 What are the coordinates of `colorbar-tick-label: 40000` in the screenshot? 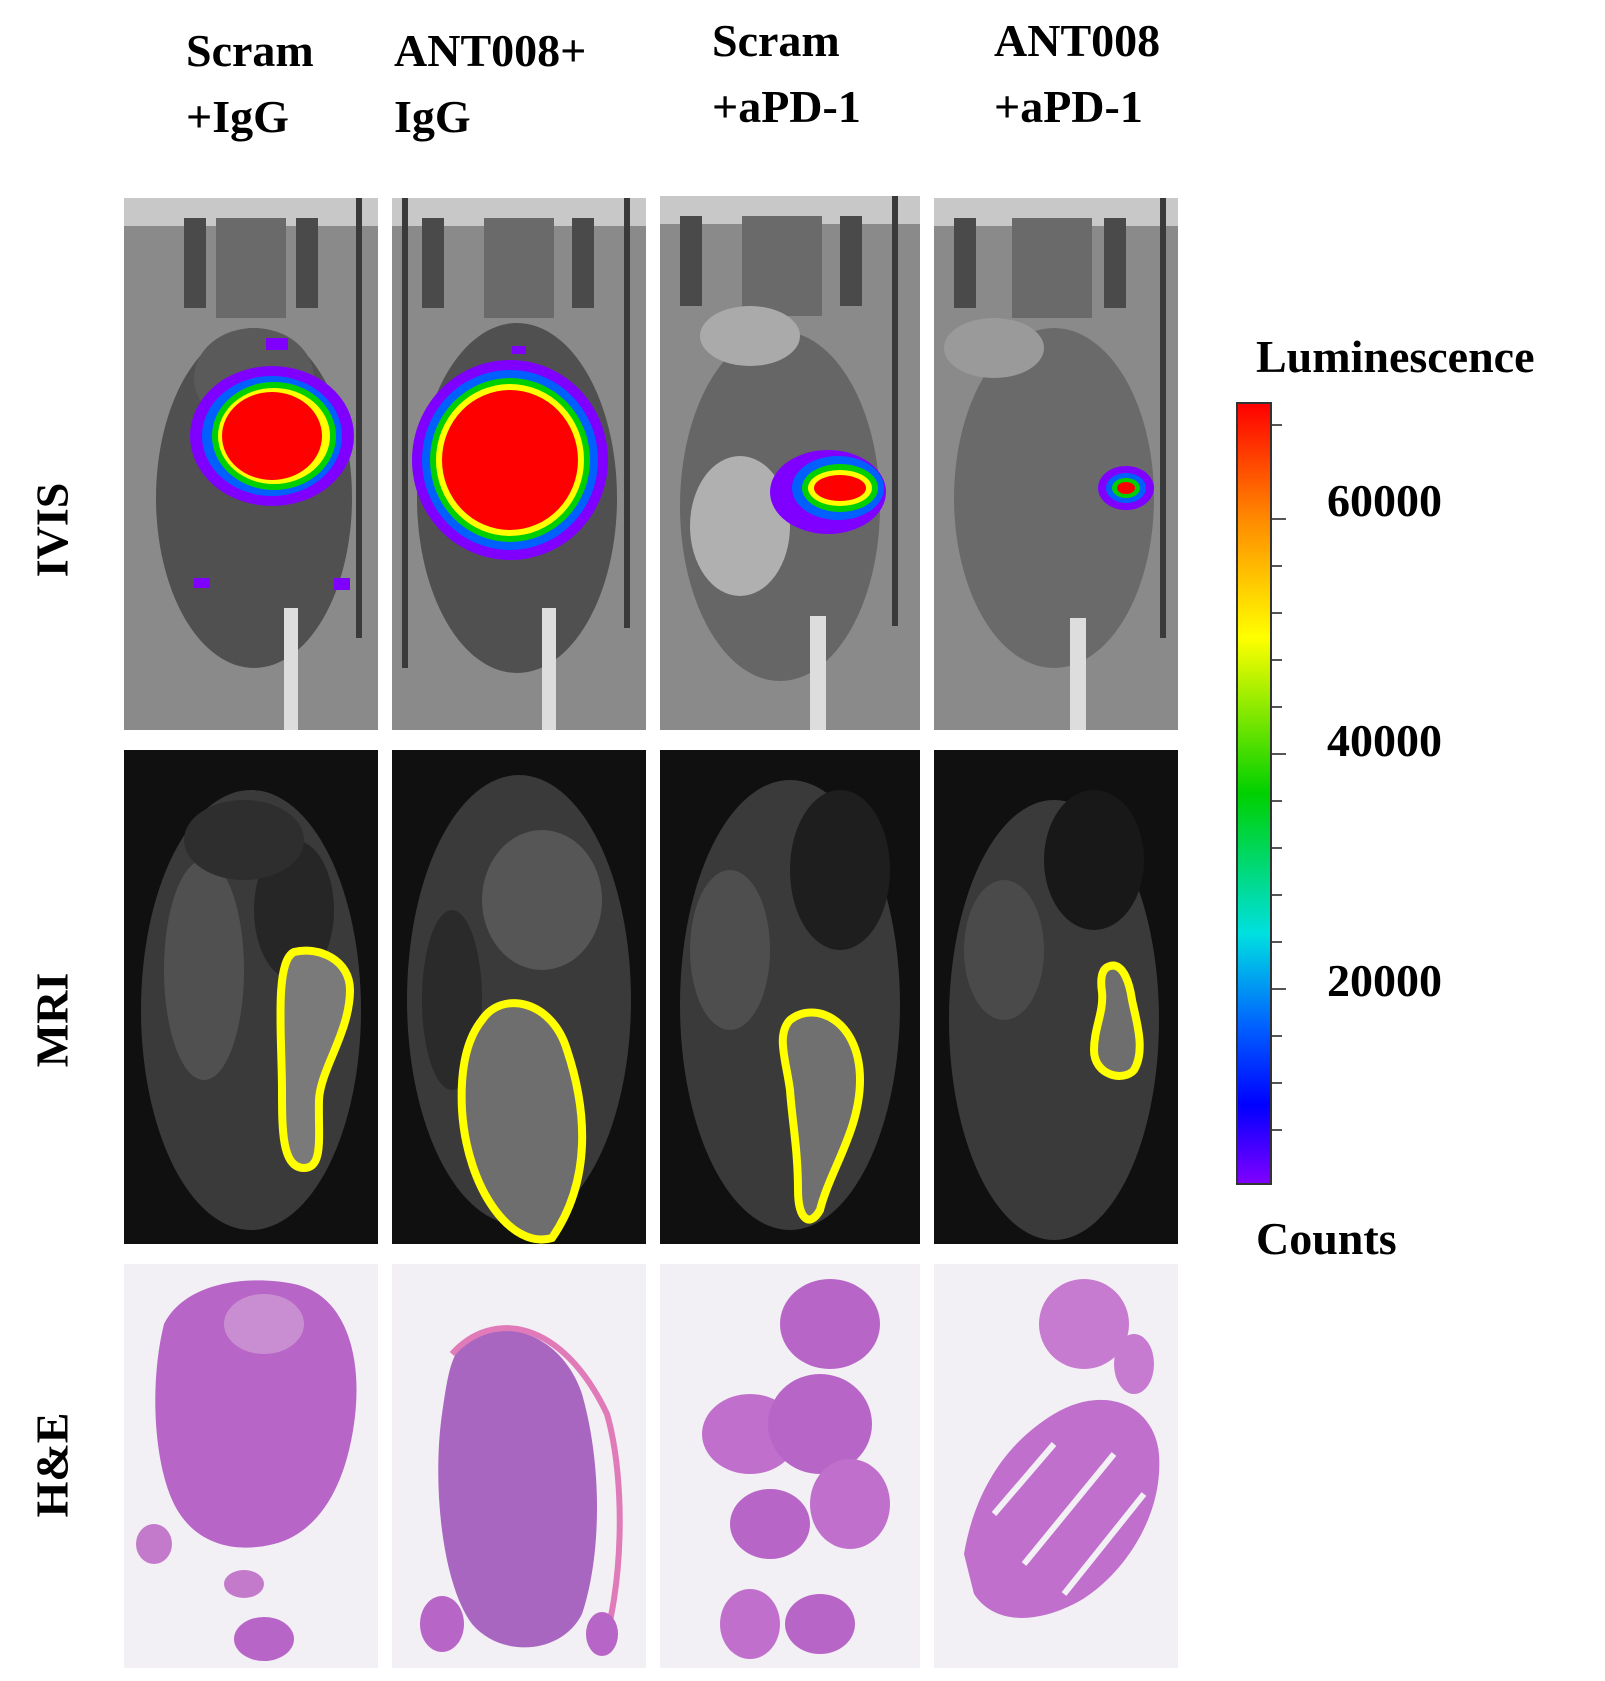 It's located at (1384, 740).